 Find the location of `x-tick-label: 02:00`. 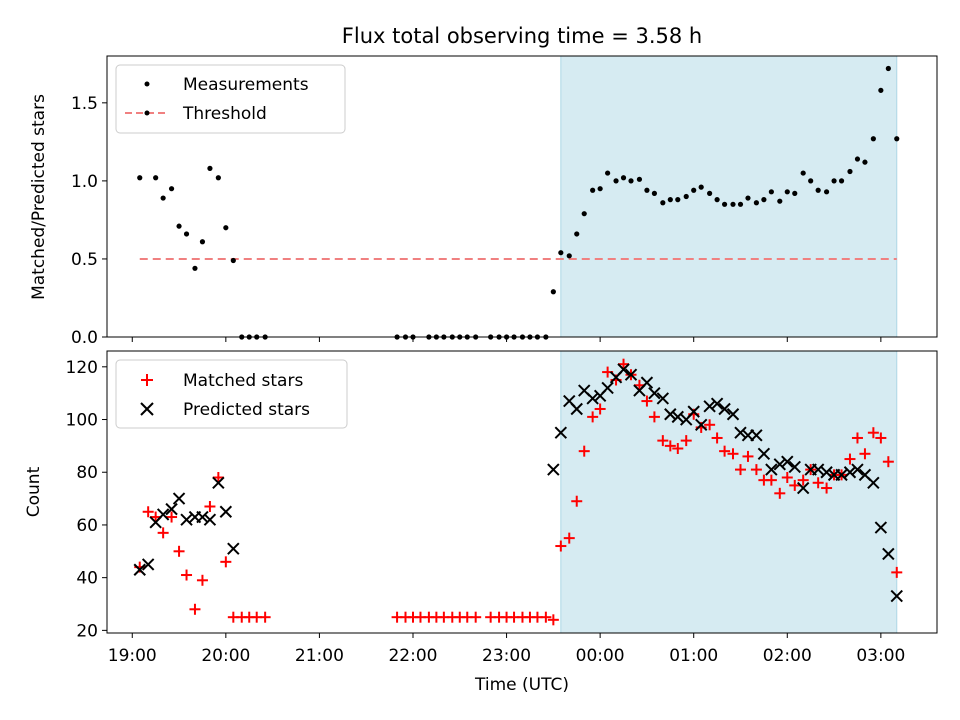

x-tick-label: 02:00 is located at coordinates (787, 656).